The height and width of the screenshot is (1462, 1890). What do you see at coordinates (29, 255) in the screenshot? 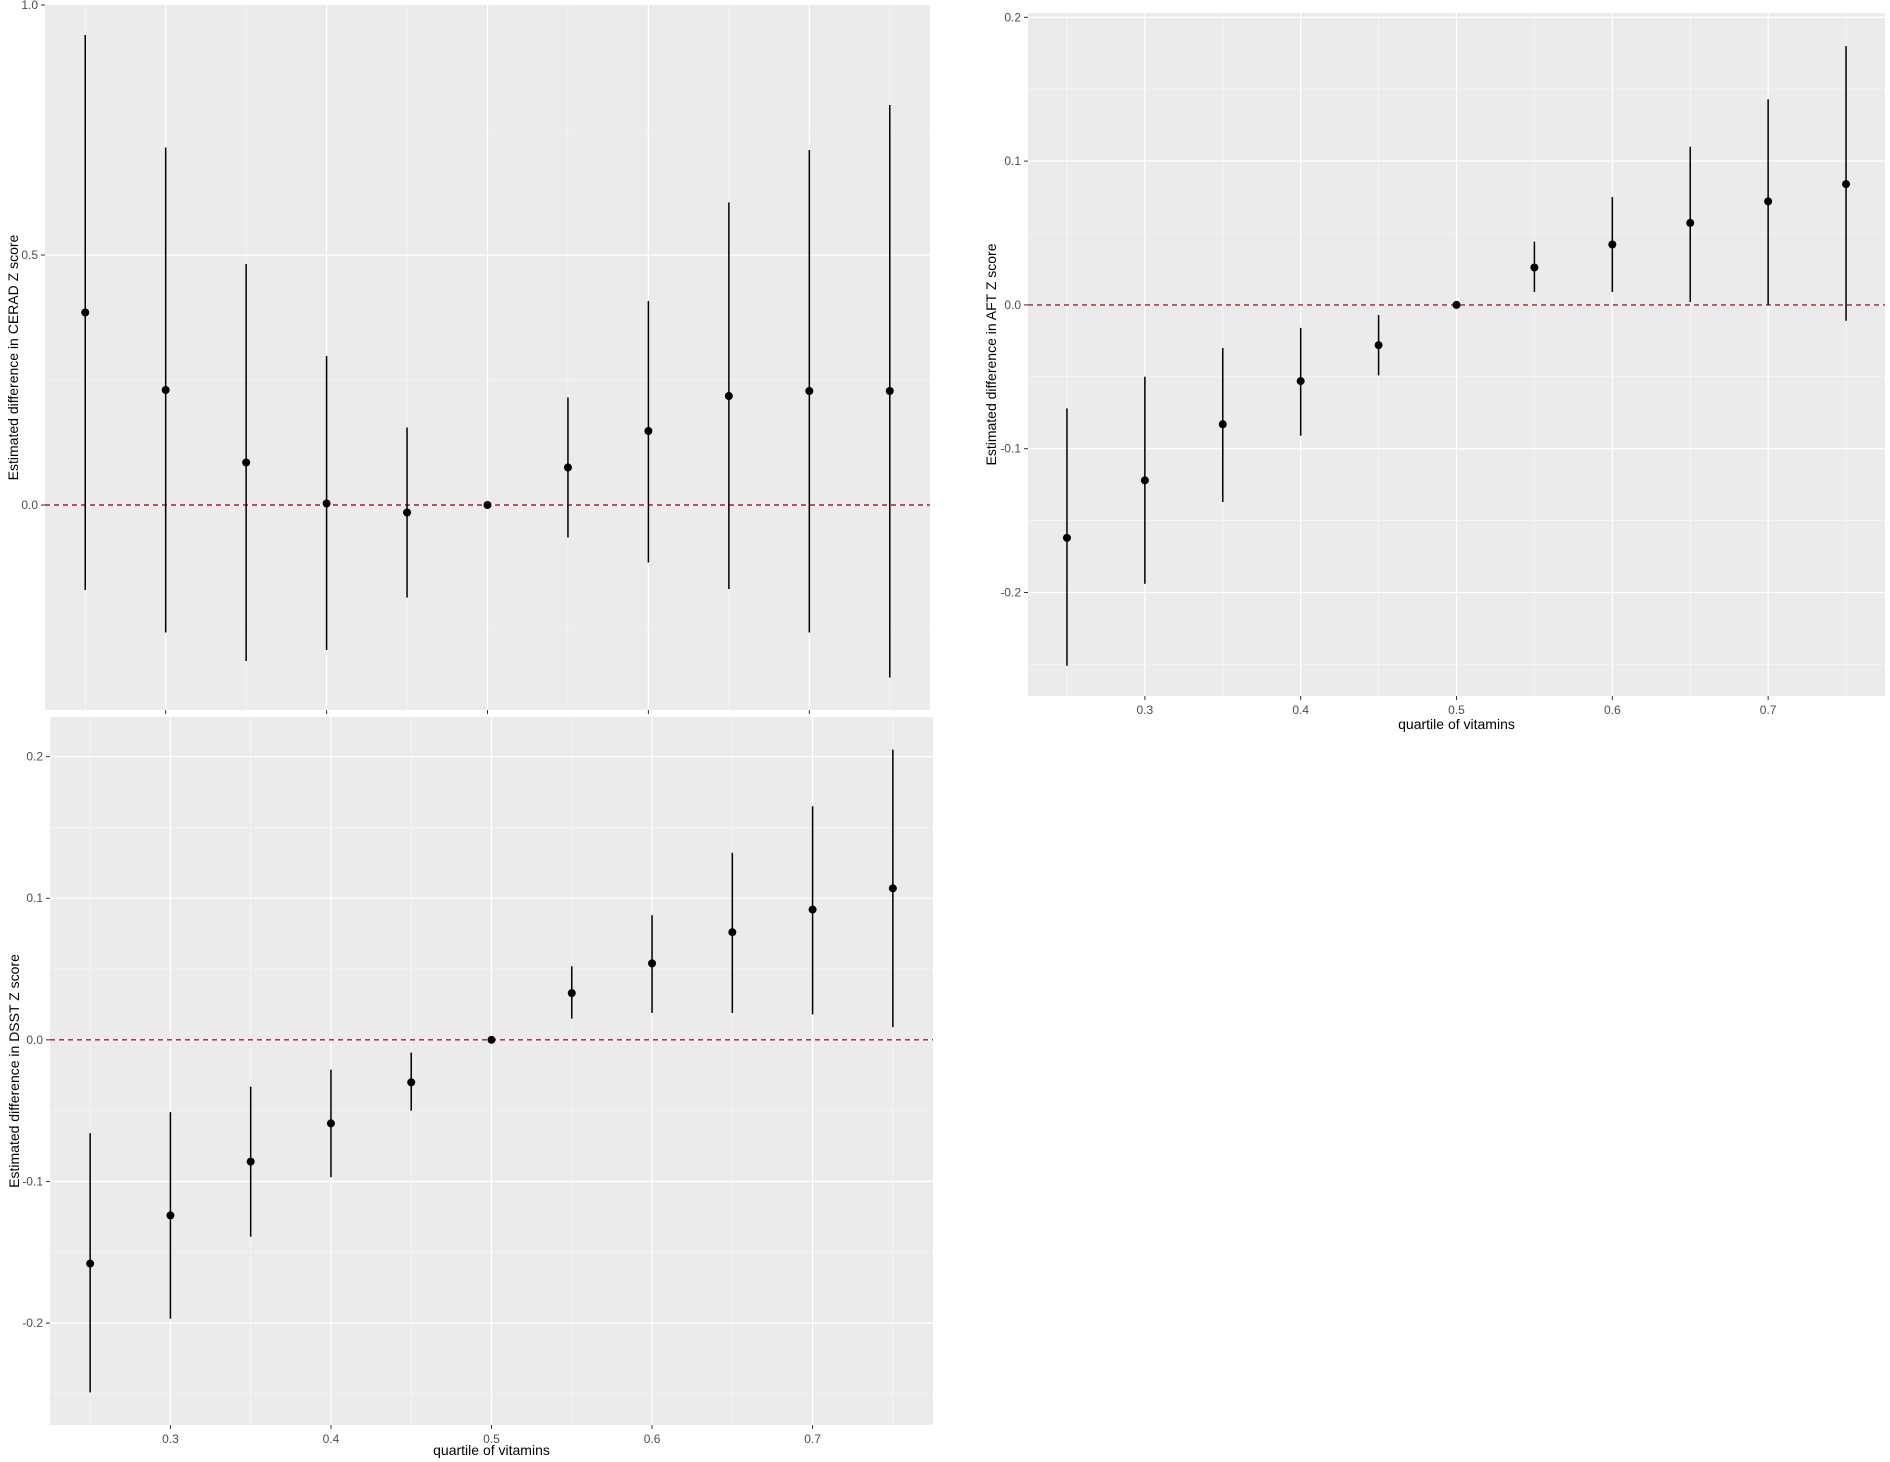
I see `y-tick-label: 0.5` at bounding box center [29, 255].